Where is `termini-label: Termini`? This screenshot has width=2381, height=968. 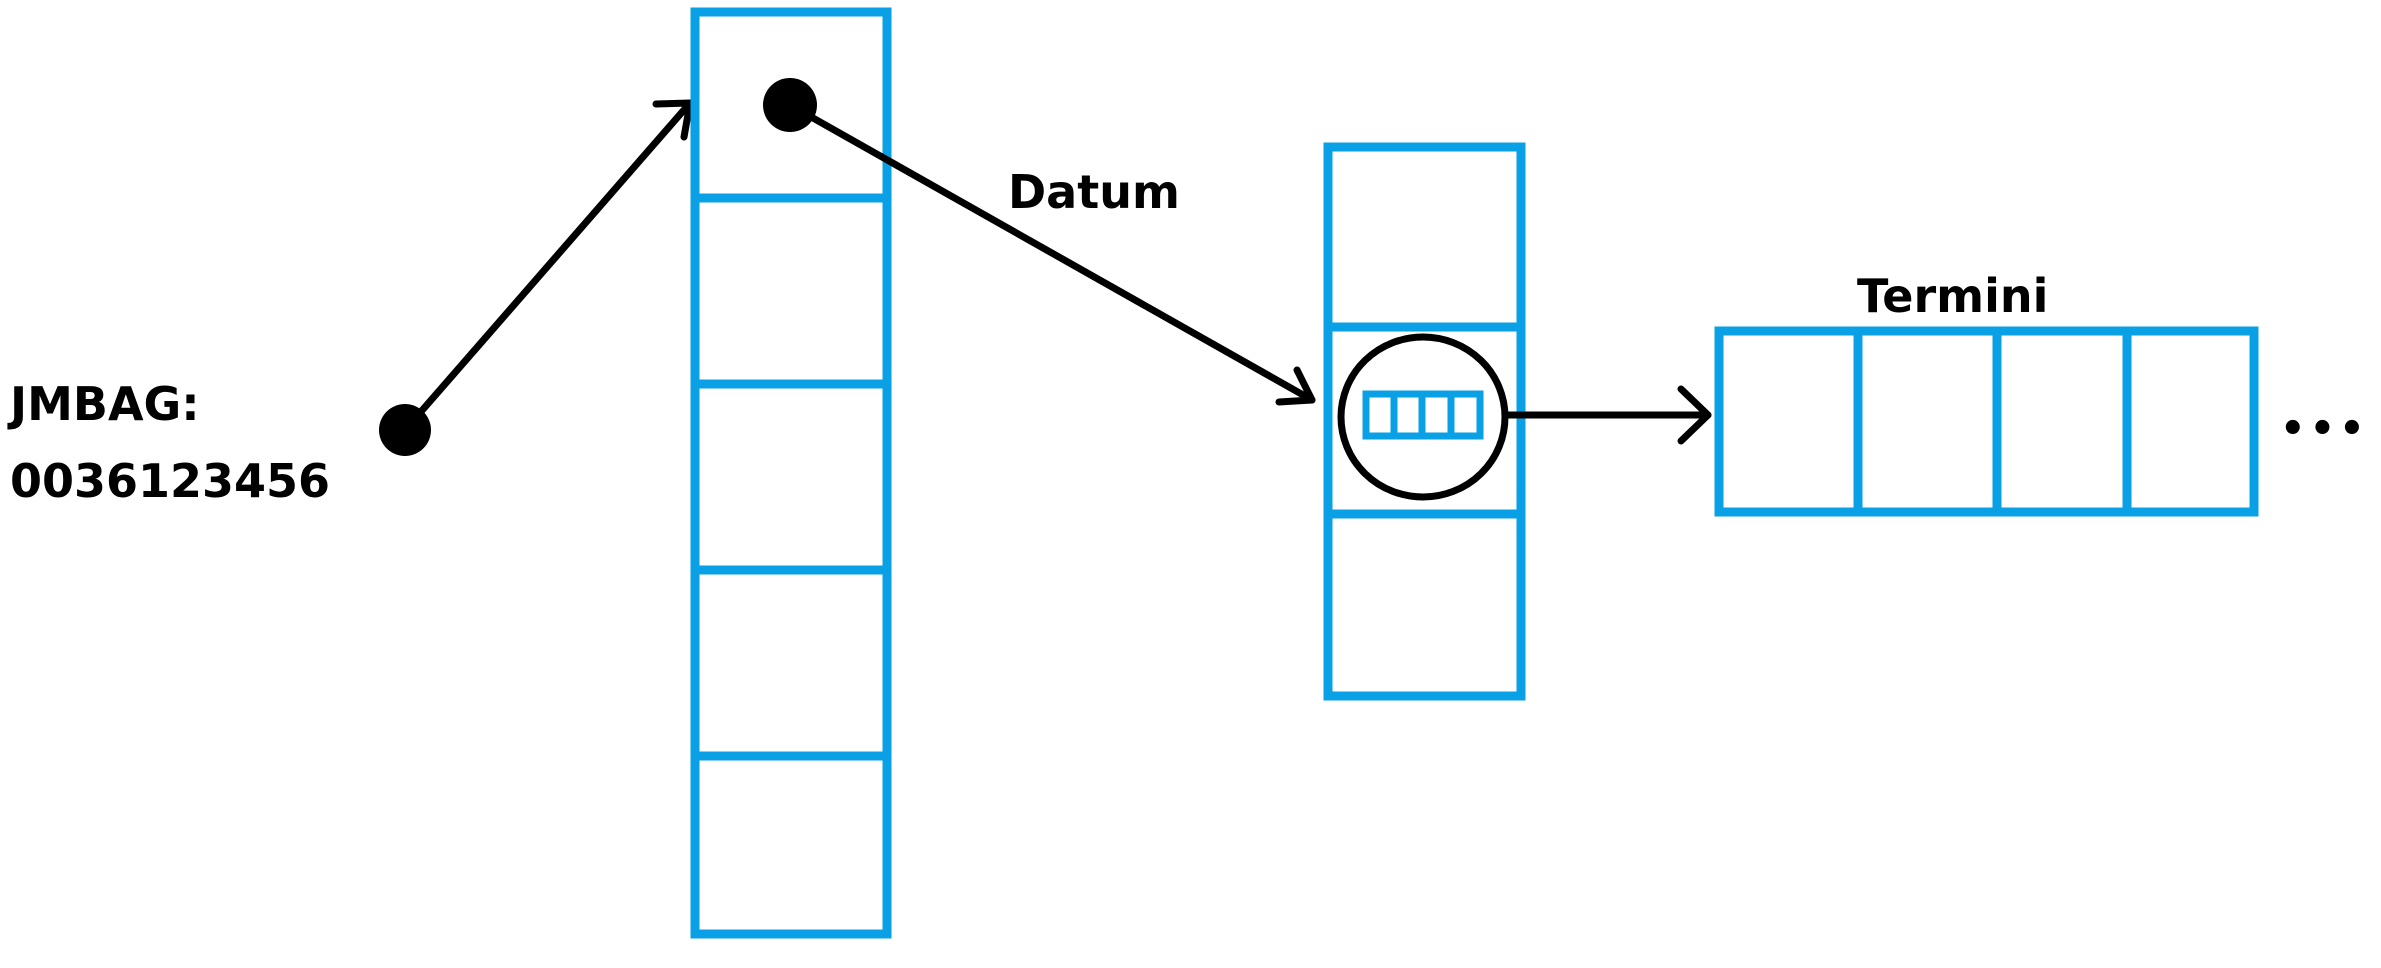
termini-label: Termini is located at coordinates (1952, 296).